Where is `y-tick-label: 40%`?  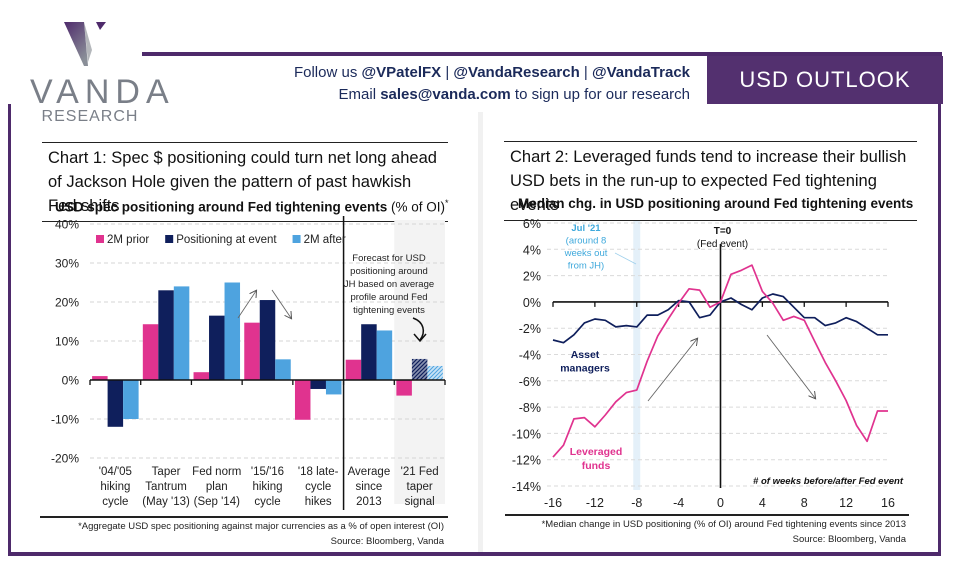
y-tick-label: 40% is located at coordinates (67, 225).